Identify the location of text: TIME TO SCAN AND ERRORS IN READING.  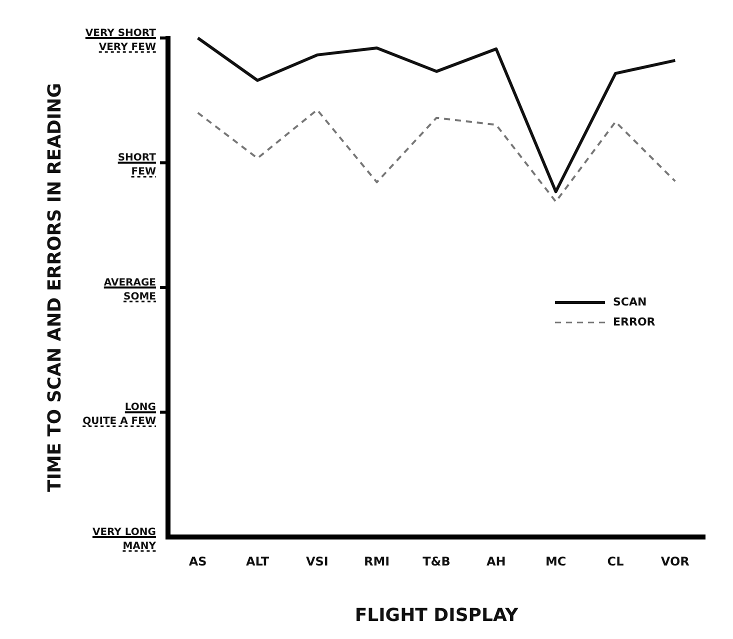
(55, 287).